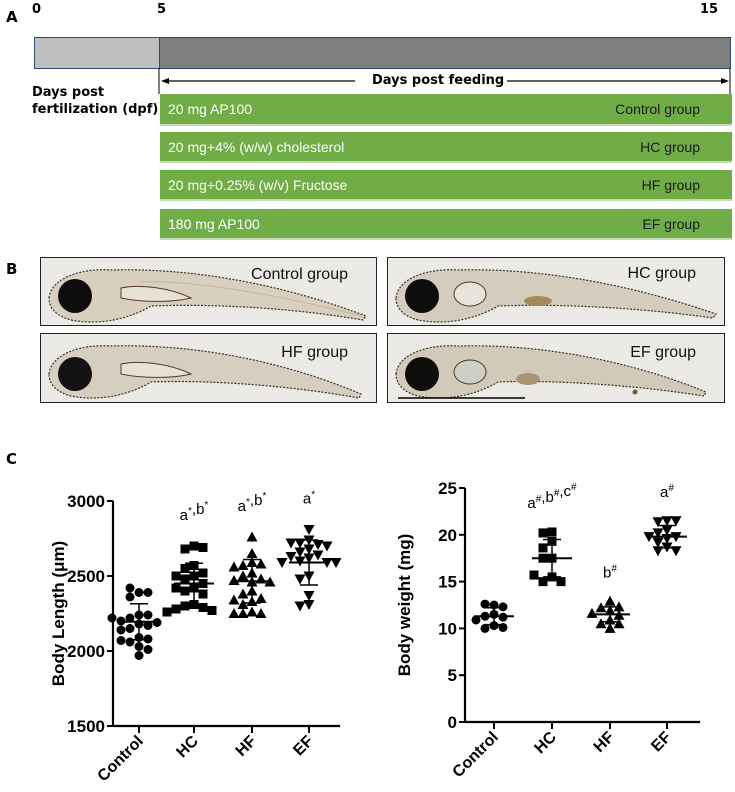  What do you see at coordinates (670, 146) in the screenshot?
I see `group-name: HC group` at bounding box center [670, 146].